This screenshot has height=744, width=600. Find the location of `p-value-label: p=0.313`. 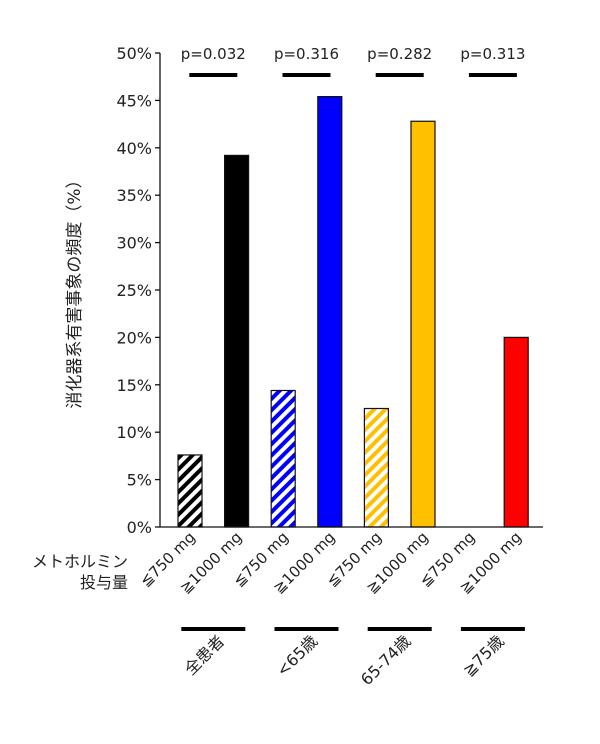

p-value-label: p=0.313 is located at coordinates (492, 54).